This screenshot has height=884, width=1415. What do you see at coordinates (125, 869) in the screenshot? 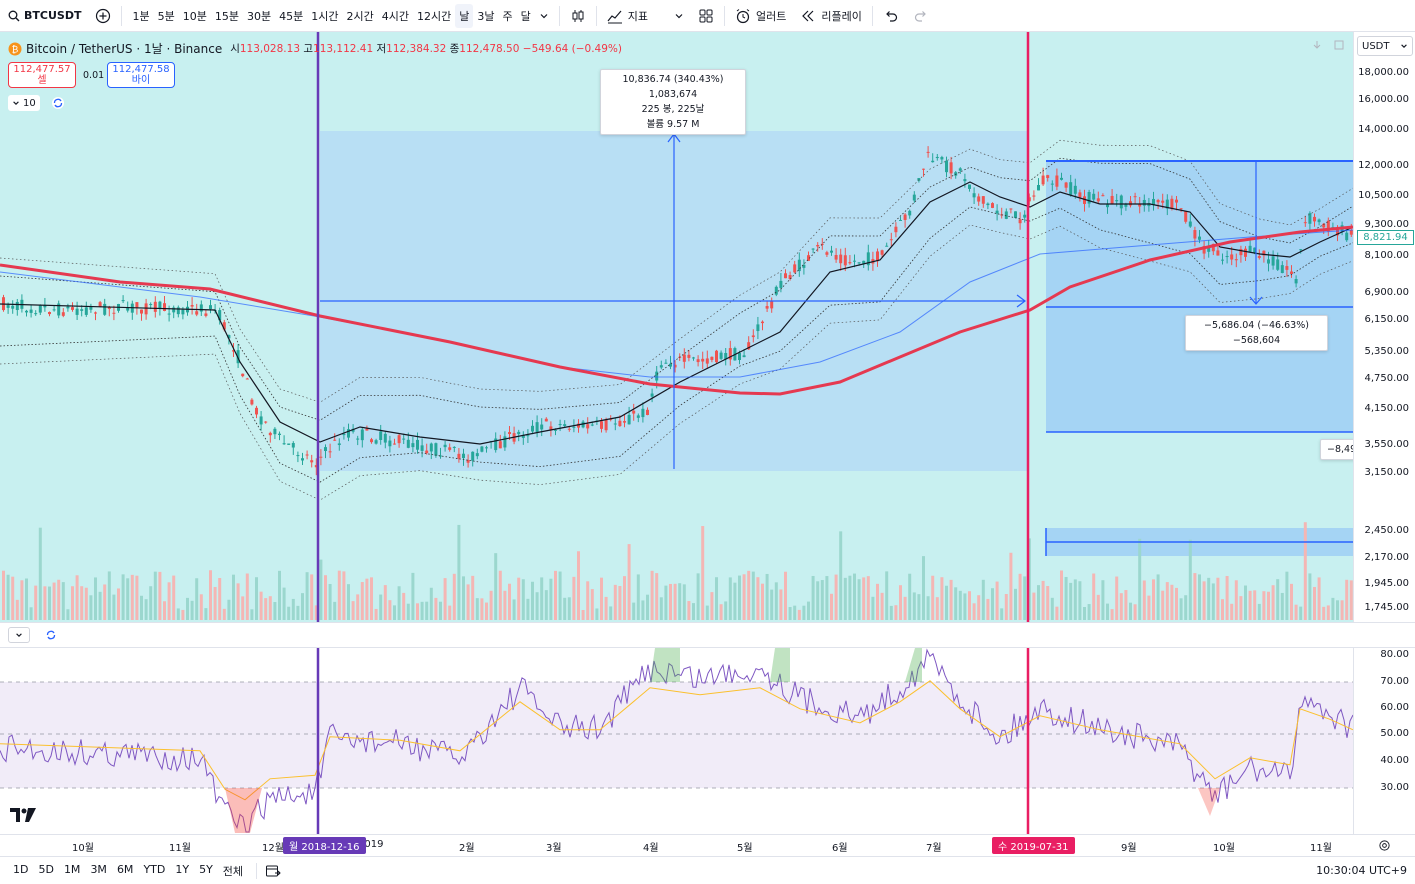
I see `range-4: 6M` at bounding box center [125, 869].